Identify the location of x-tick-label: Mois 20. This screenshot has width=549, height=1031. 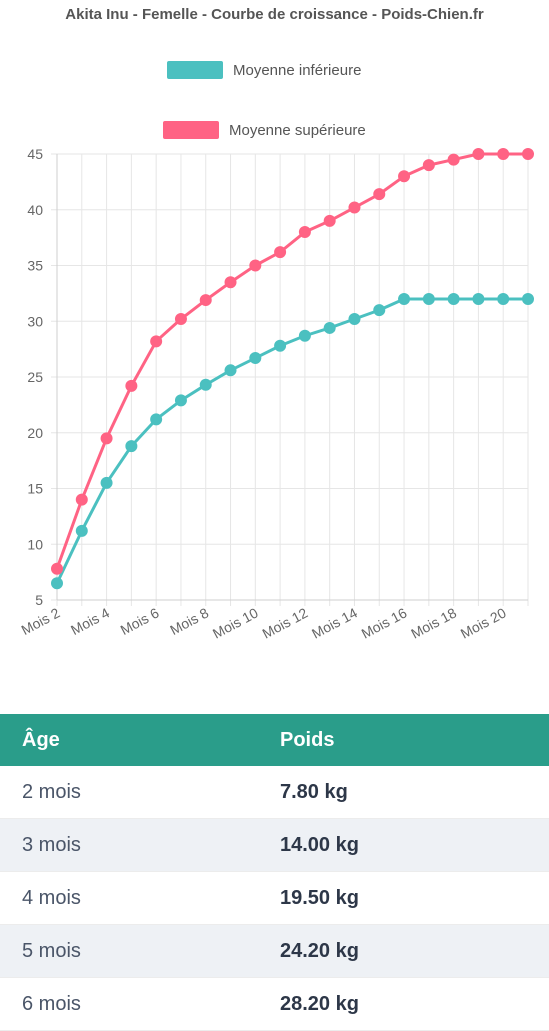
(483, 622).